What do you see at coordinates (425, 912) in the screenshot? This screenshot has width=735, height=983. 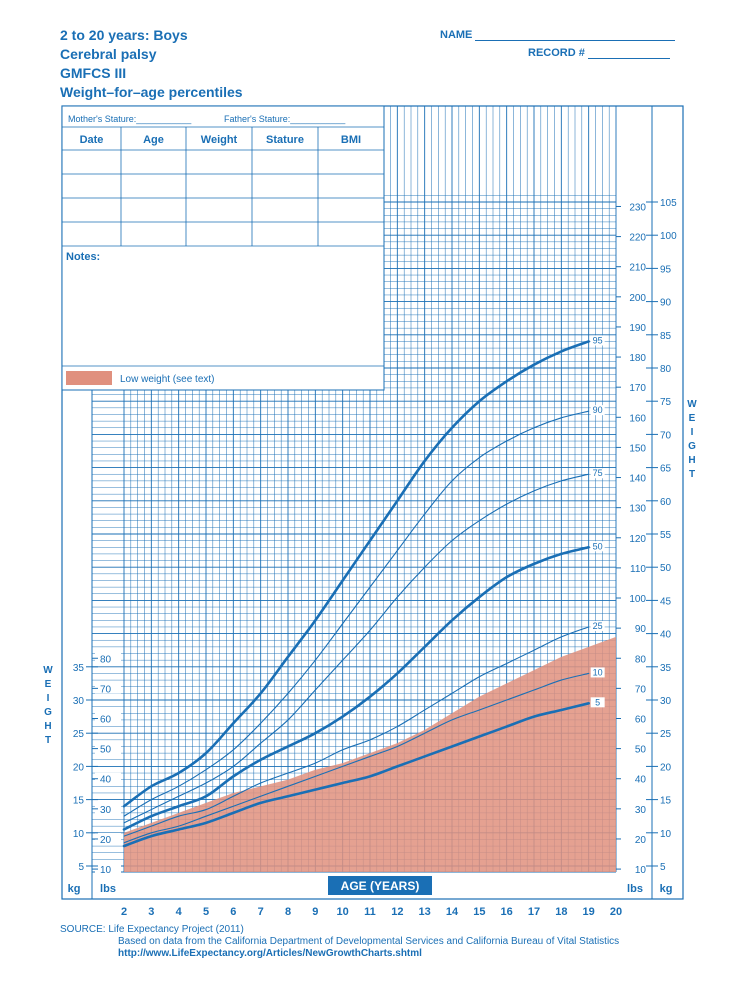 I see `x-tick-label: 13` at bounding box center [425, 912].